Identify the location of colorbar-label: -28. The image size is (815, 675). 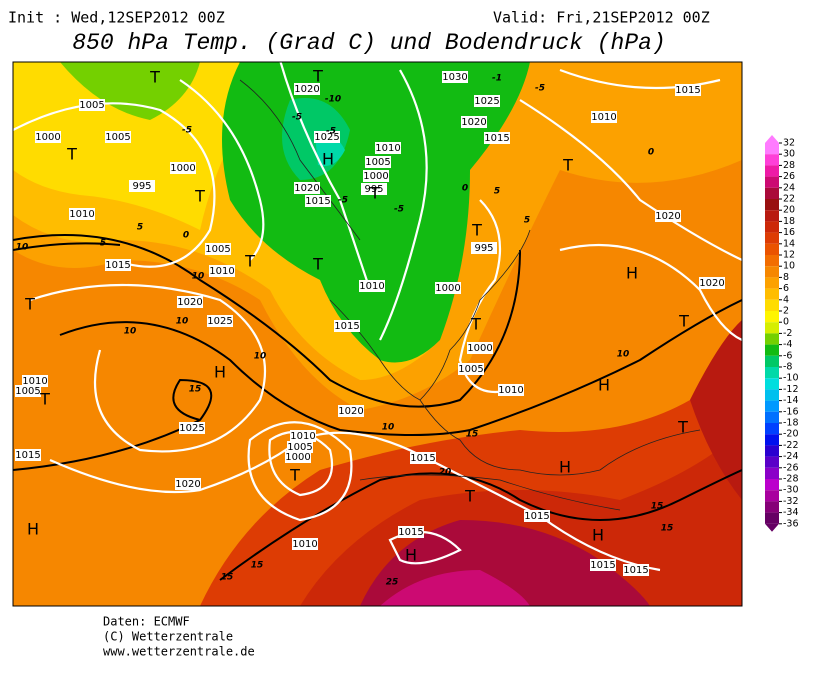
(791, 479).